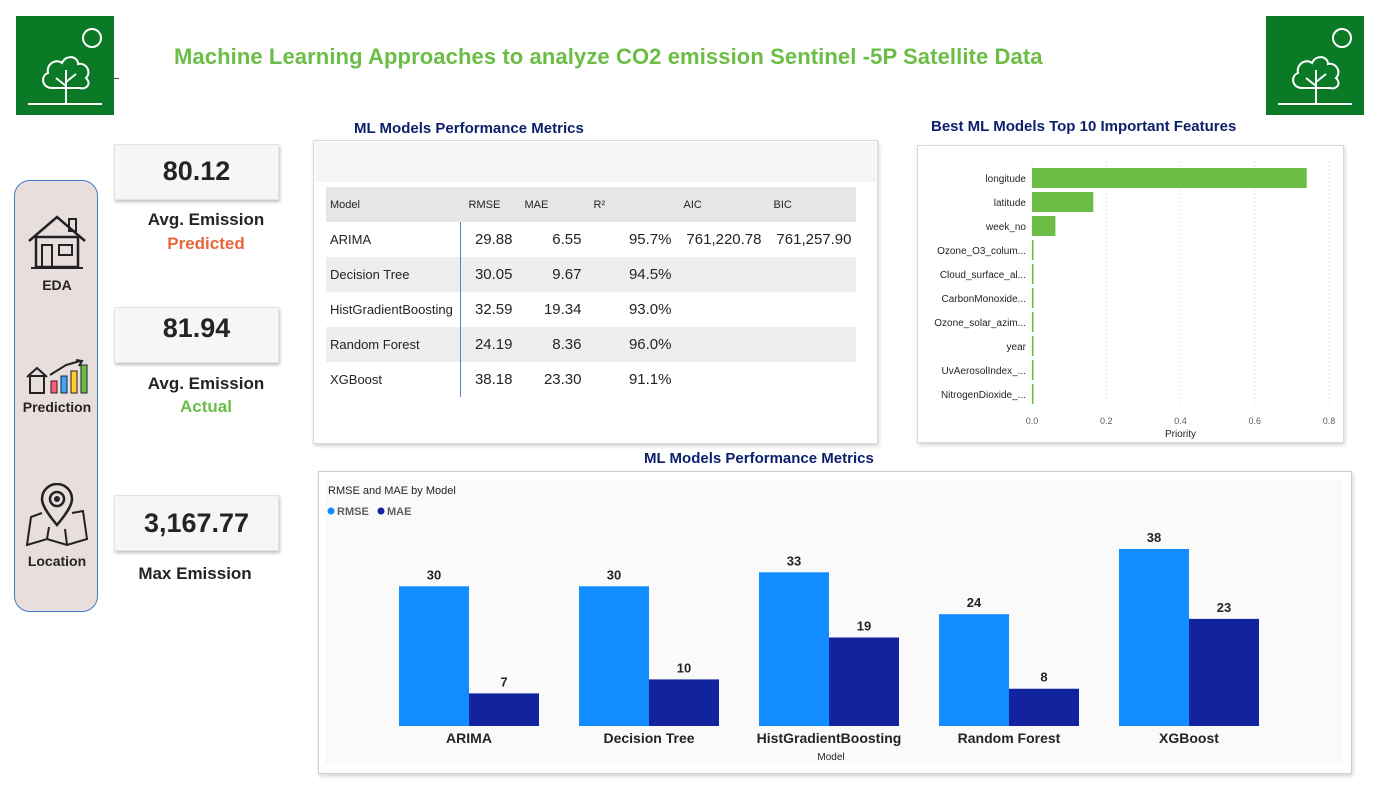 This screenshot has width=1382, height=788. What do you see at coordinates (551, 379) in the screenshot?
I see `cell-mae: 23.30` at bounding box center [551, 379].